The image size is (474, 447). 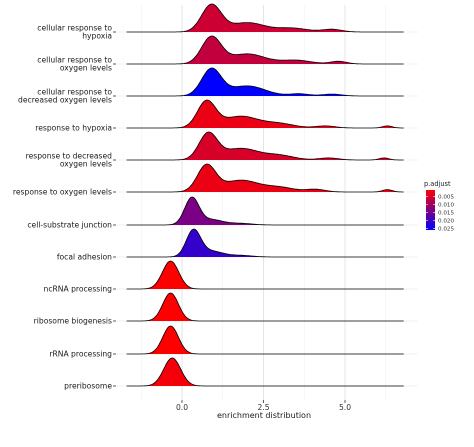 I want to click on y-tick-label: cellular response to oxygen levels, so click(x=74, y=63).